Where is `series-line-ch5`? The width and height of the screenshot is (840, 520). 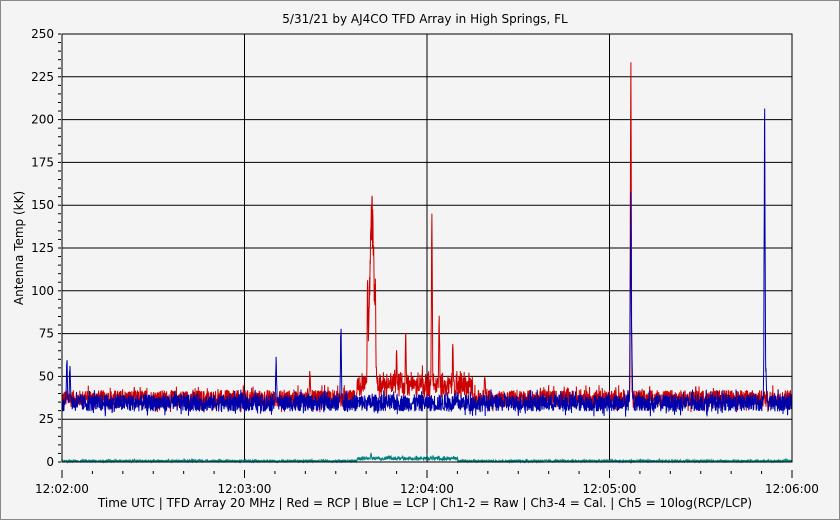 series-line-ch5 is located at coordinates (427, 458).